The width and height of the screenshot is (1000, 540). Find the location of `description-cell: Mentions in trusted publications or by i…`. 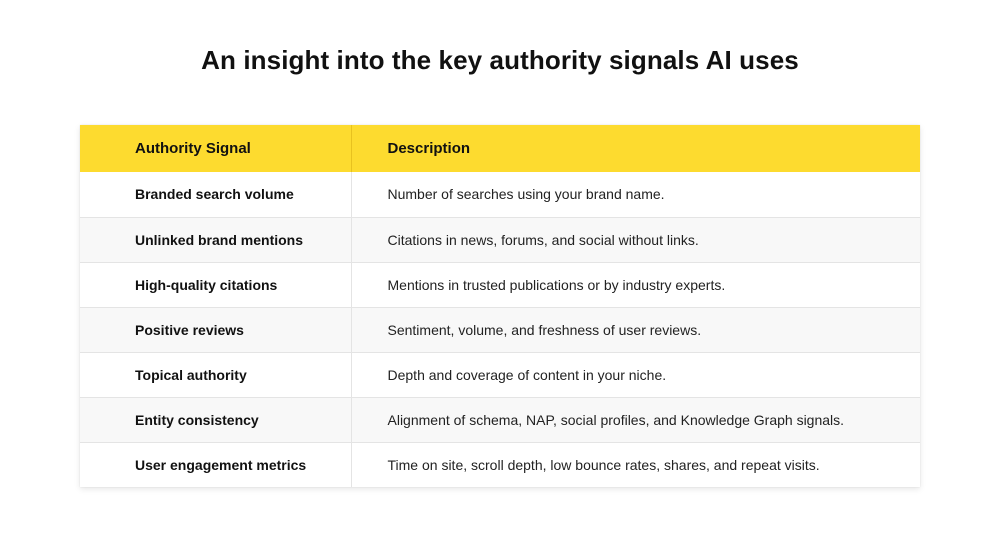

description-cell: Mentions in trusted publications or by i… is located at coordinates (556, 284).